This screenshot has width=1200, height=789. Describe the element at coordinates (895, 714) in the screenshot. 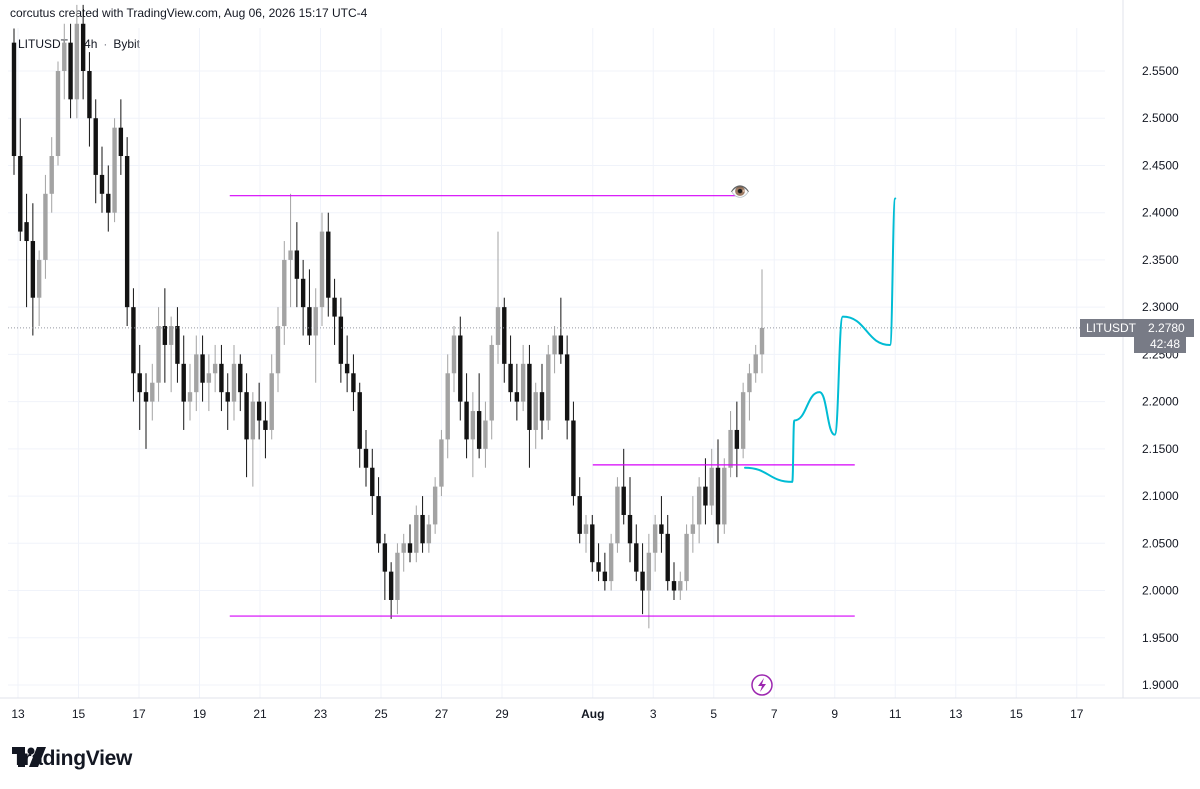

I see `time-tick-label: 11` at that location.